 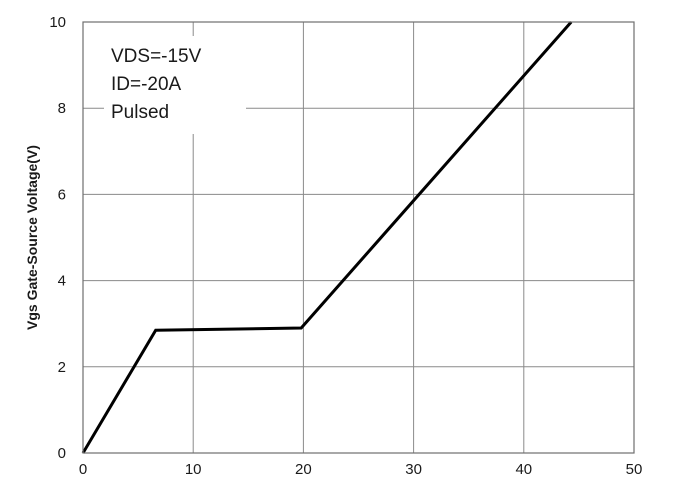 I want to click on x-tick-label: 50, so click(x=634, y=469).